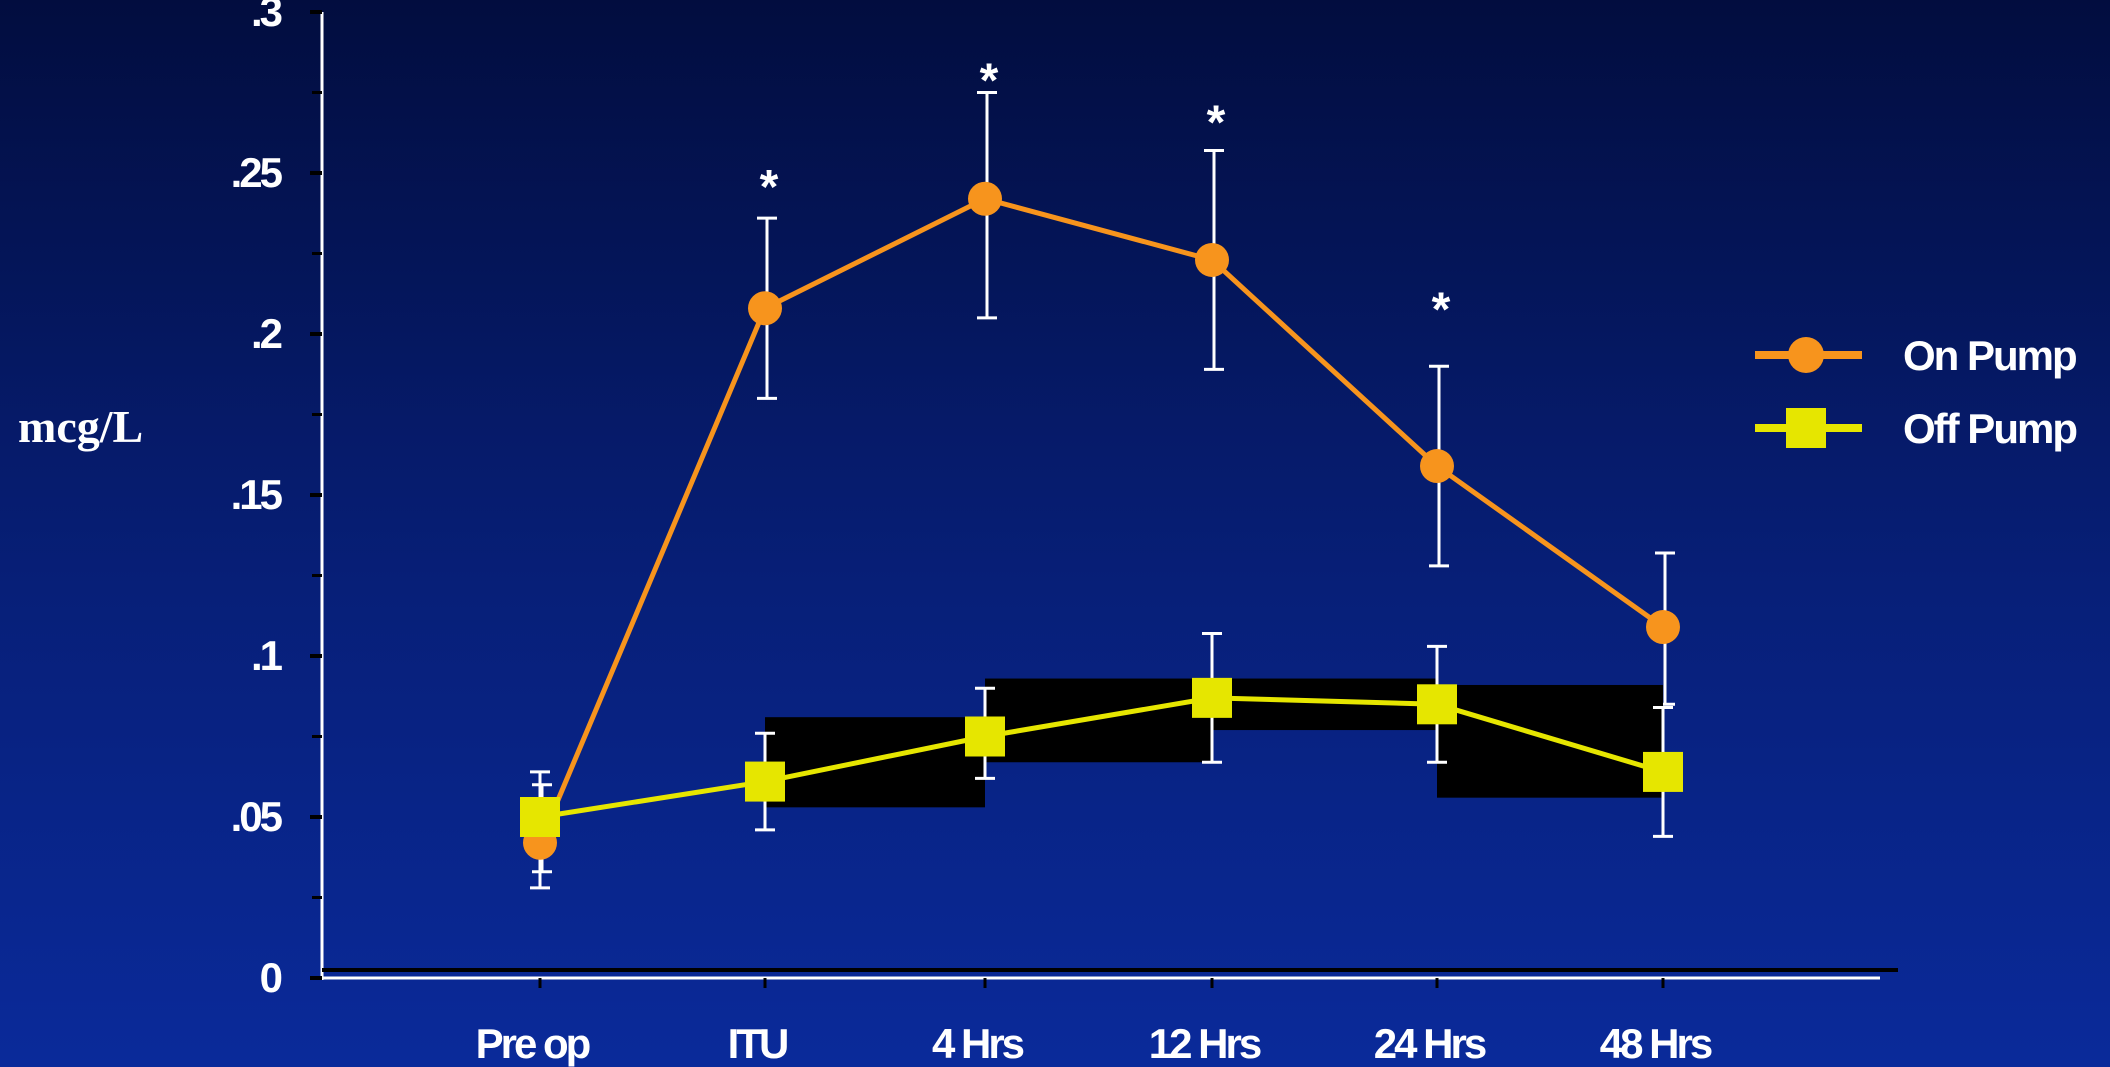  I want to click on legend: On Pump Off Pump, so click(1916, 392).